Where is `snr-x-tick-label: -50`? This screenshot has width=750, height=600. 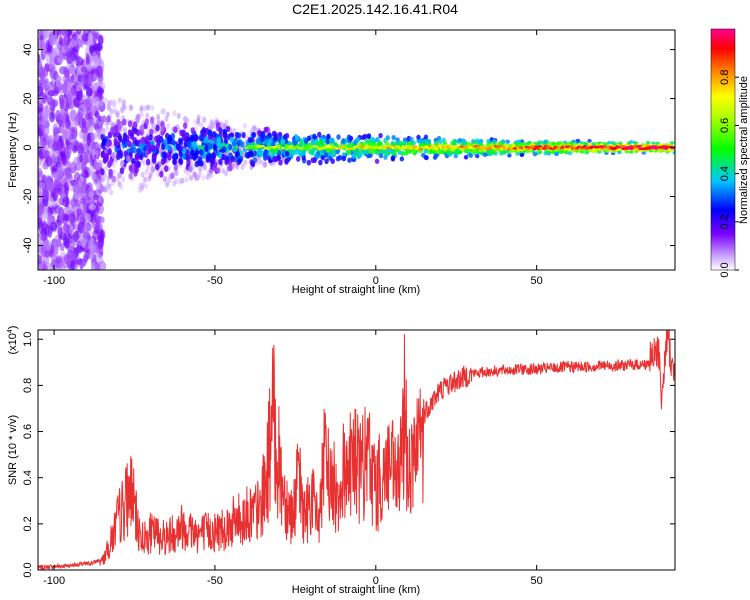 snr-x-tick-label: -50 is located at coordinates (215, 581).